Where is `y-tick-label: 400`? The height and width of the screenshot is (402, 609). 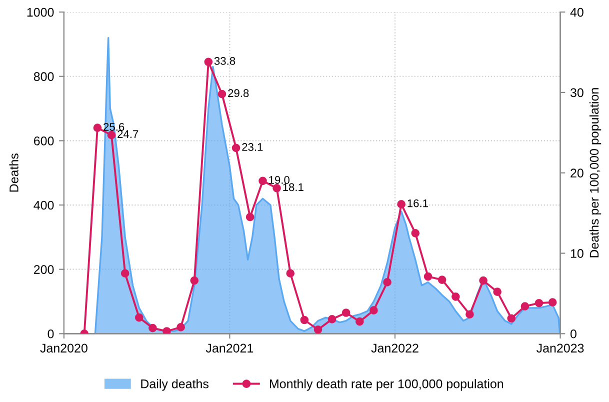 y-tick-label: 400 is located at coordinates (44, 205).